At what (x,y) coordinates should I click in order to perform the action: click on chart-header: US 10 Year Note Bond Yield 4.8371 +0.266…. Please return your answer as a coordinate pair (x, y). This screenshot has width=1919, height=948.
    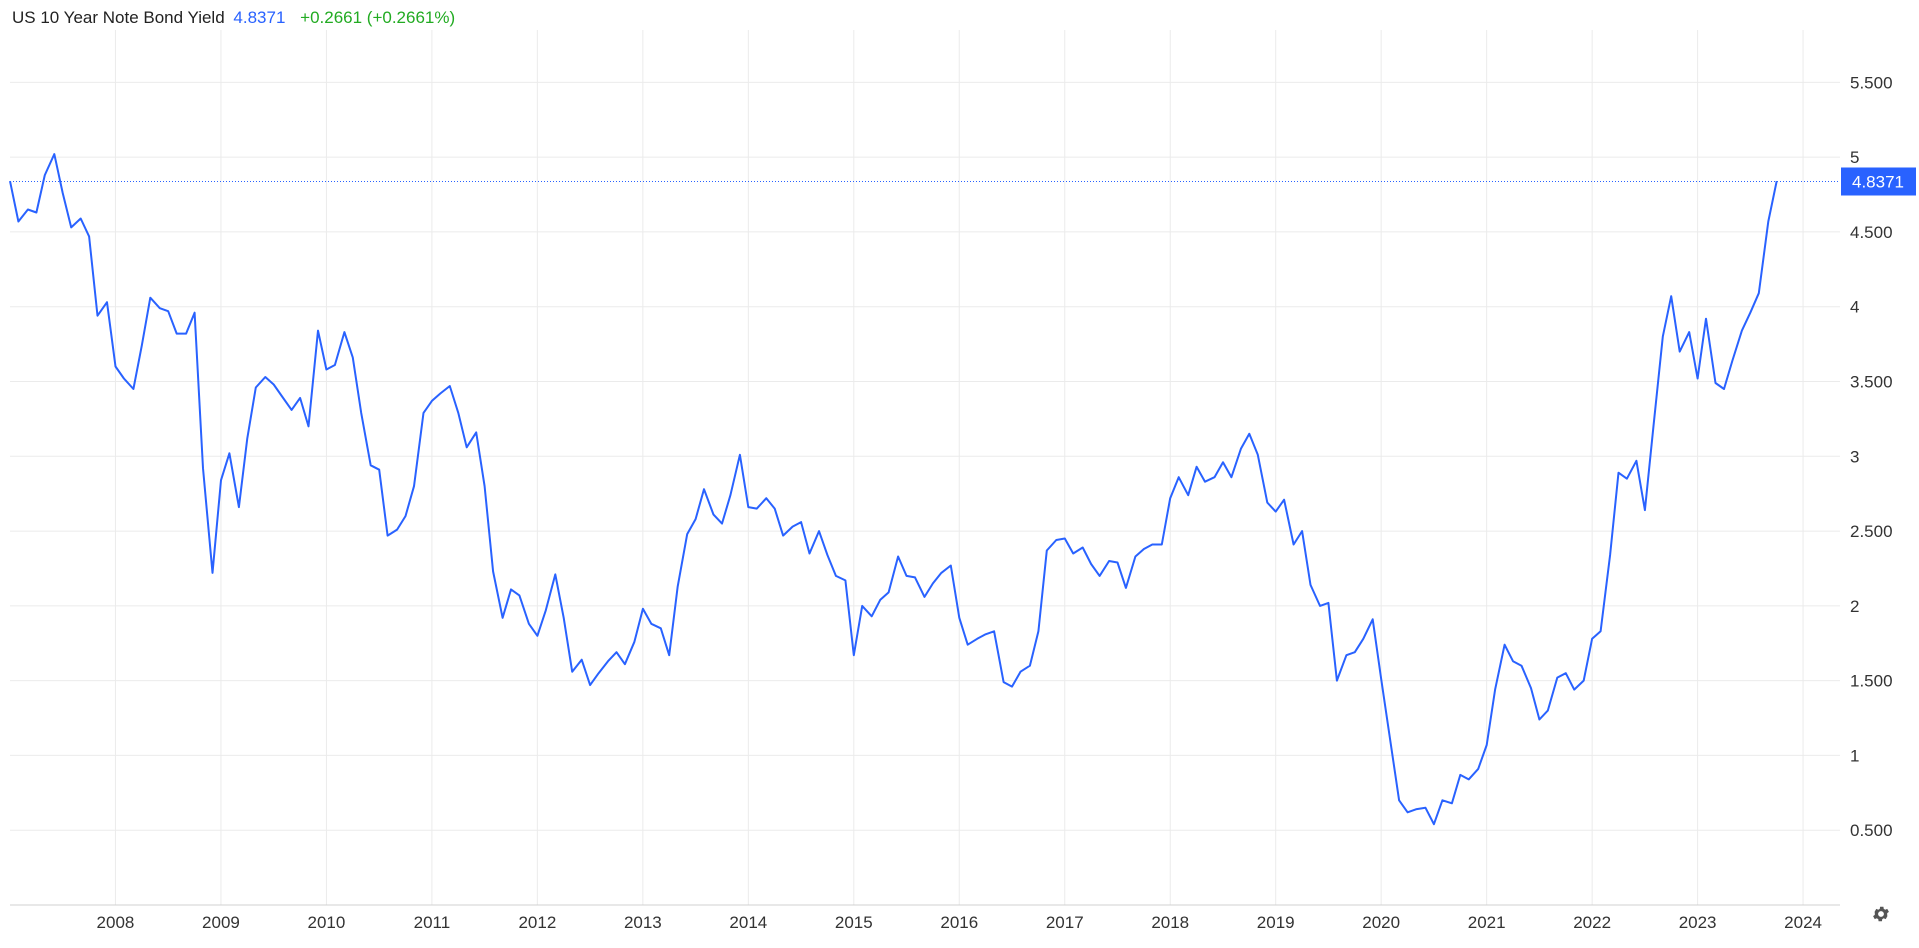
    Looking at the image, I should click on (233, 18).